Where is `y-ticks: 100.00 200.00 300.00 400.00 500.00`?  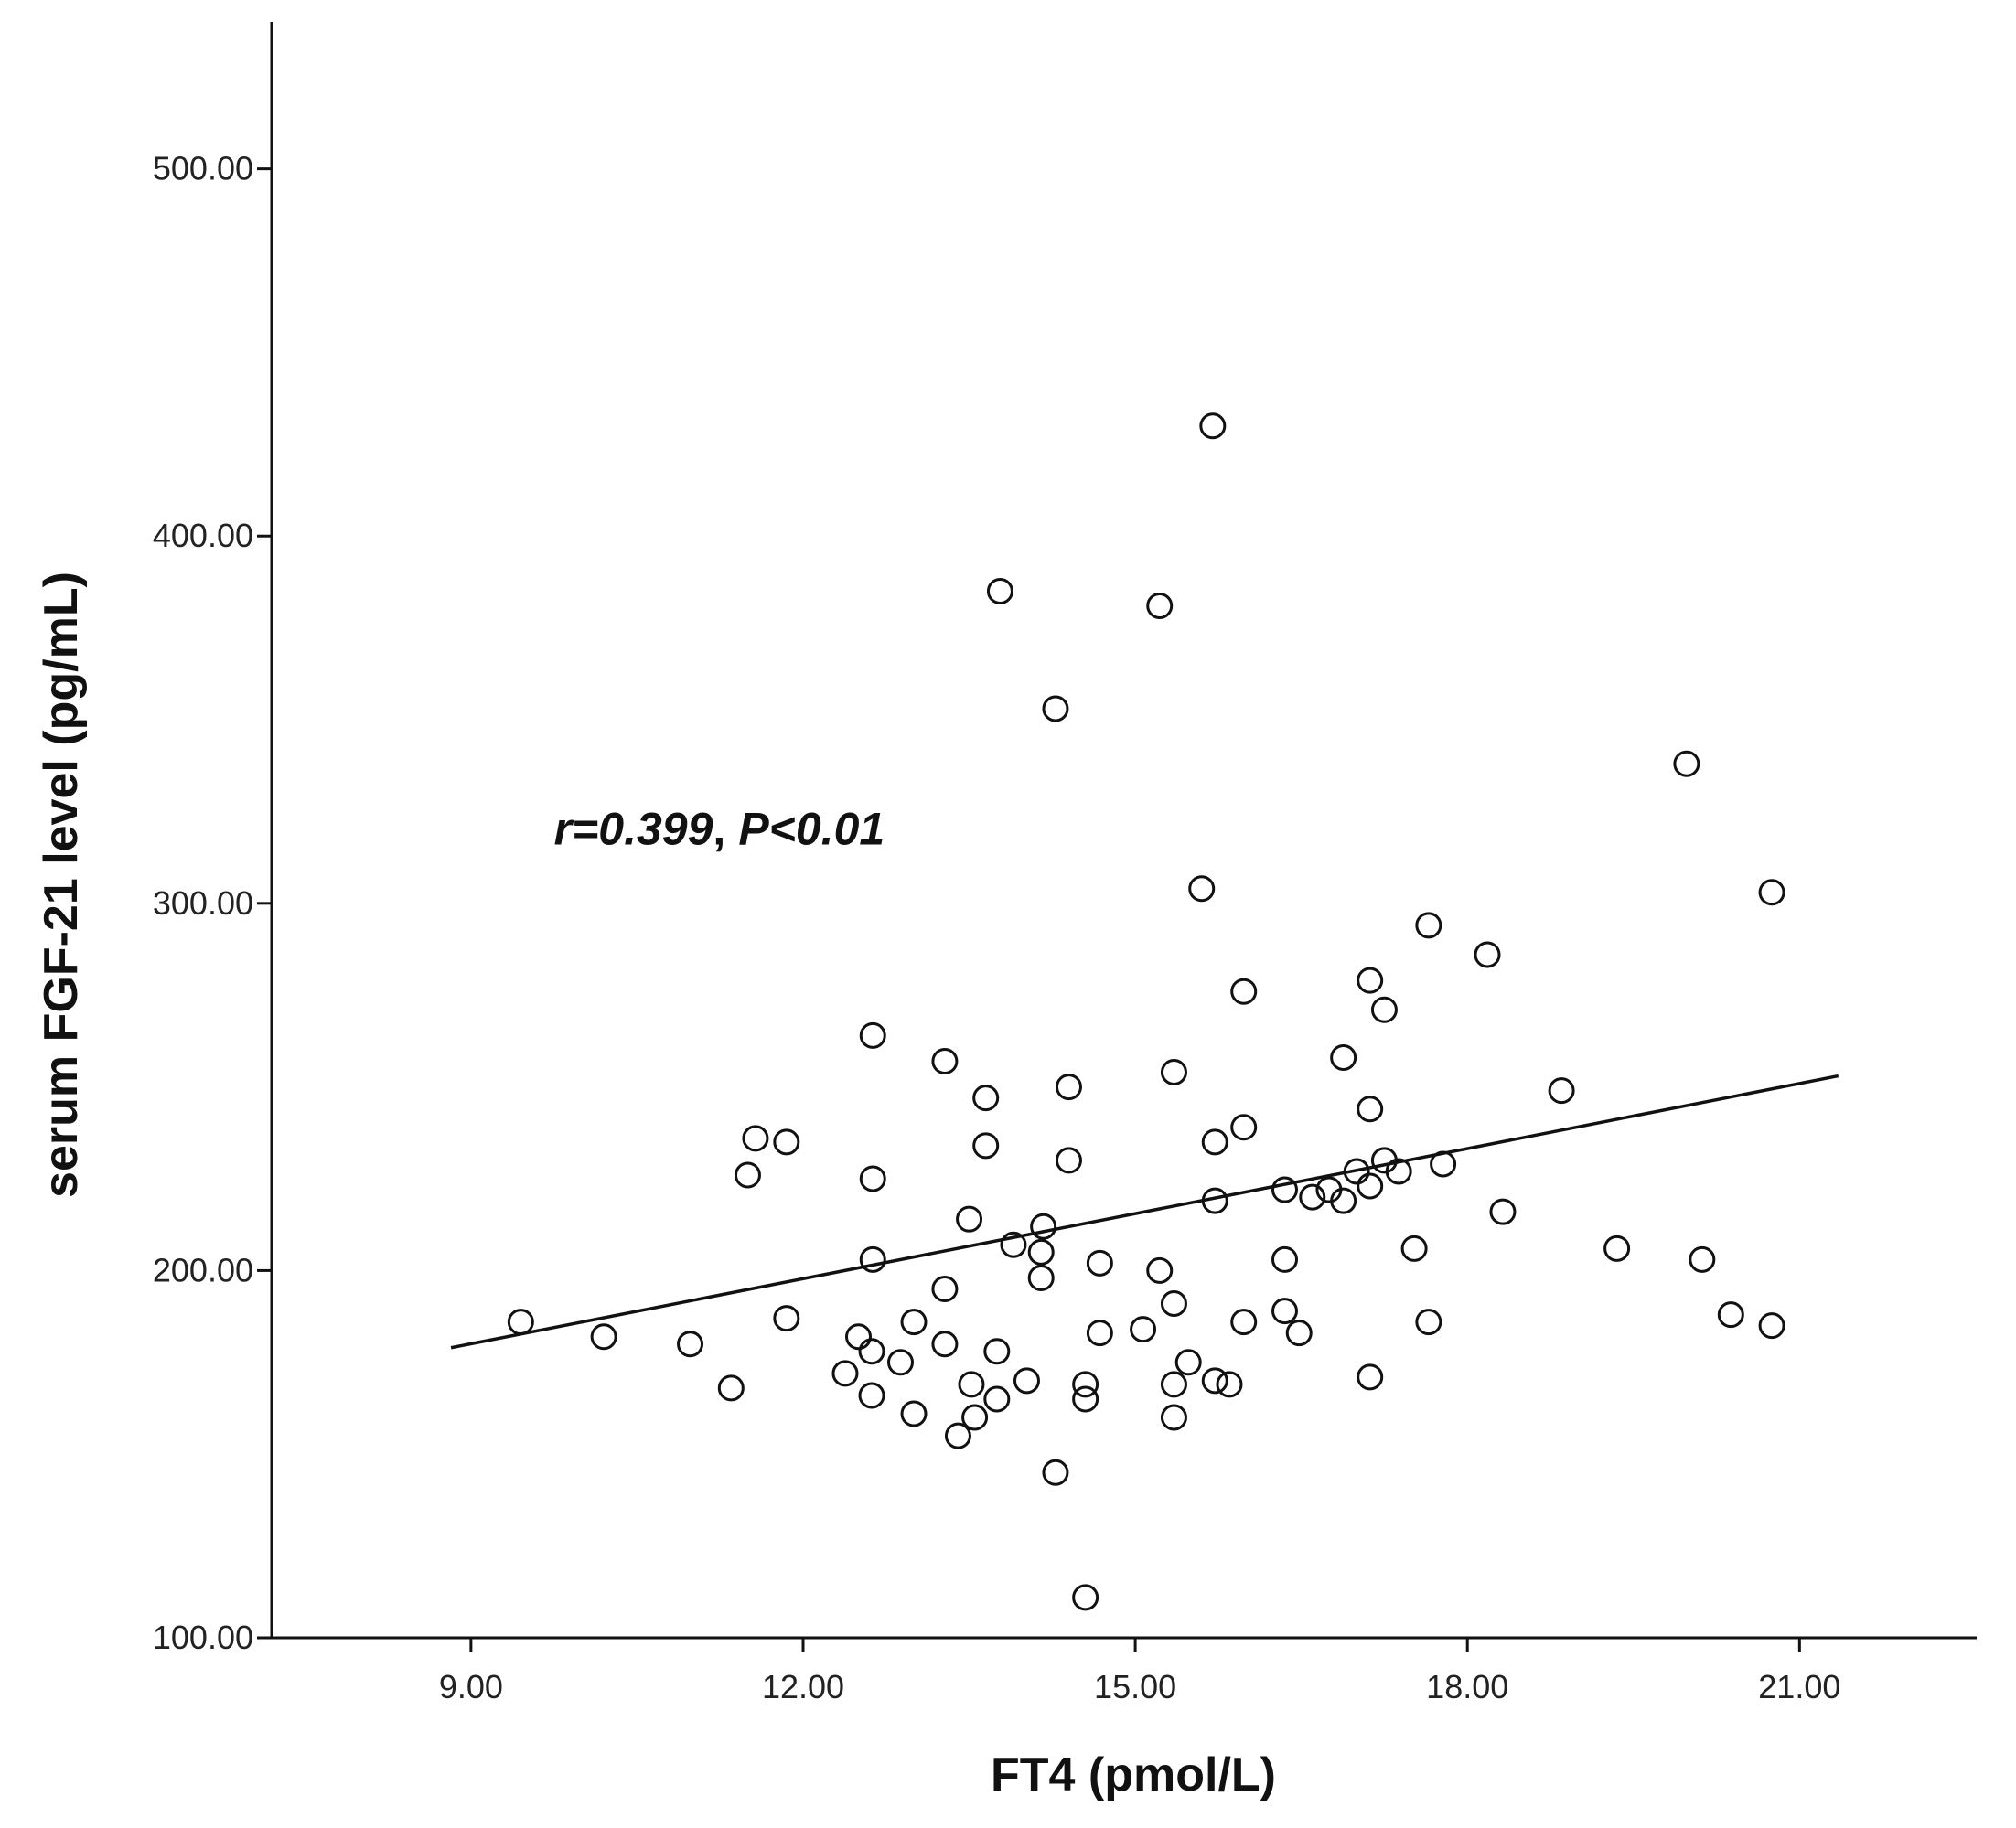 y-ticks: 100.00 200.00 300.00 400.00 500.00 is located at coordinates (212, 903).